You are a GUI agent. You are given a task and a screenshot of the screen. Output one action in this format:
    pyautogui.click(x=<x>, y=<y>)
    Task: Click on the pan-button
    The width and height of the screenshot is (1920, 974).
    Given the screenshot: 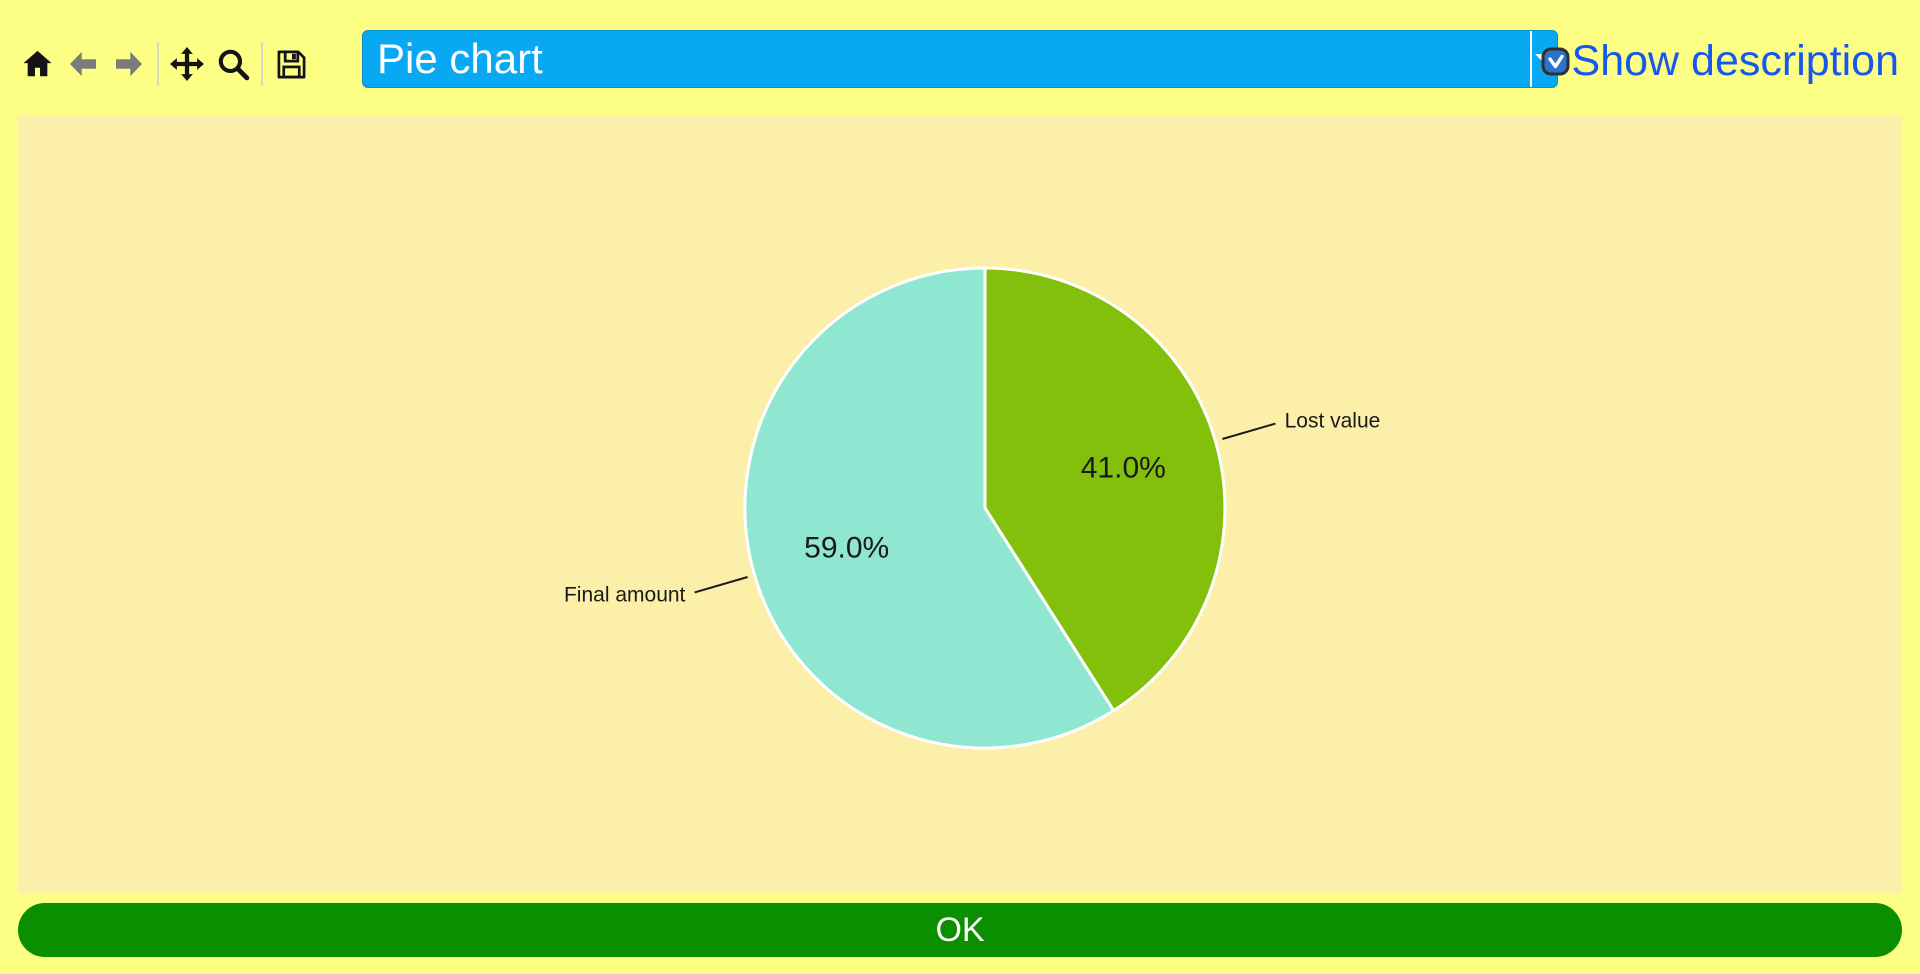 What is the action you would take?
    pyautogui.click(x=187, y=64)
    